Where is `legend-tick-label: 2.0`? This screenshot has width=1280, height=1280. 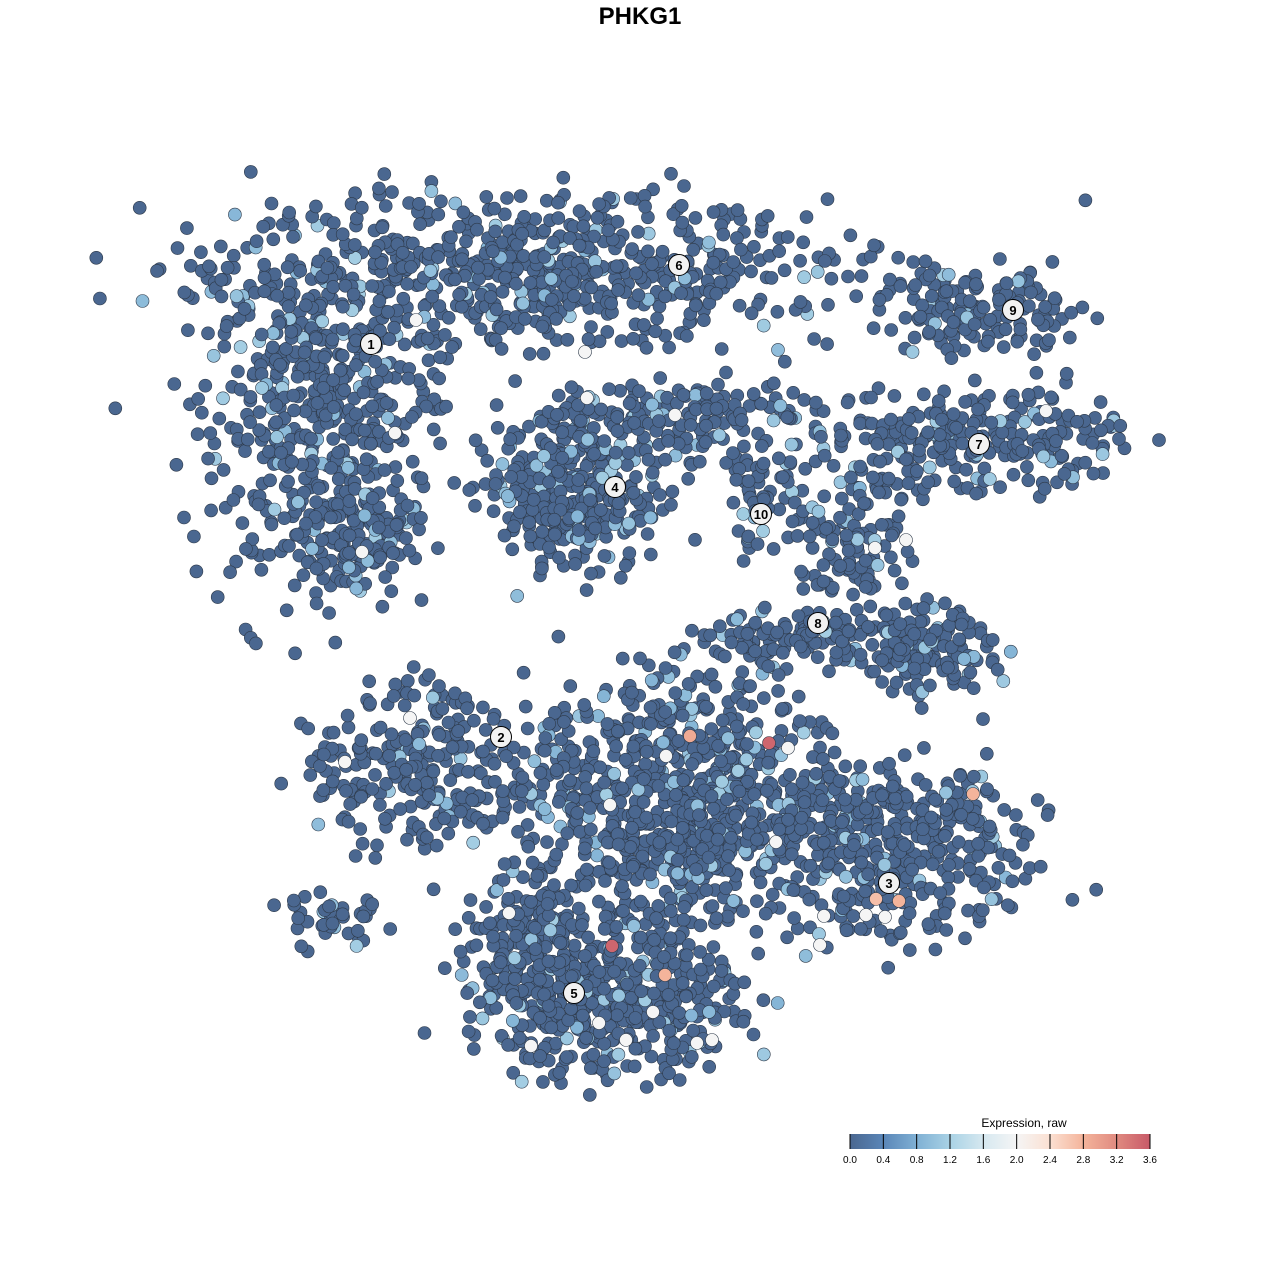
legend-tick-label: 2.0 is located at coordinates (1017, 1160).